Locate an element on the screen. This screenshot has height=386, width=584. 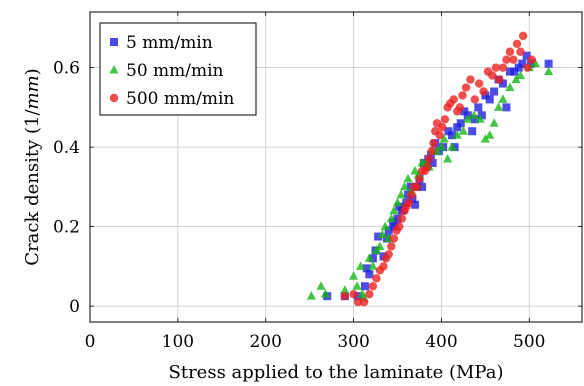
legend-label: 500 mm/min is located at coordinates (180, 99).